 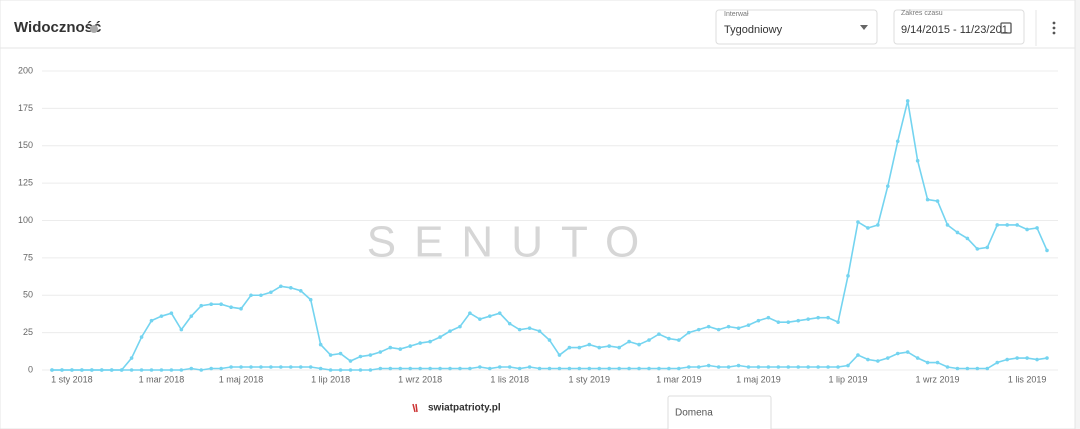 I want to click on y-tick-label: 175, so click(x=25, y=108).